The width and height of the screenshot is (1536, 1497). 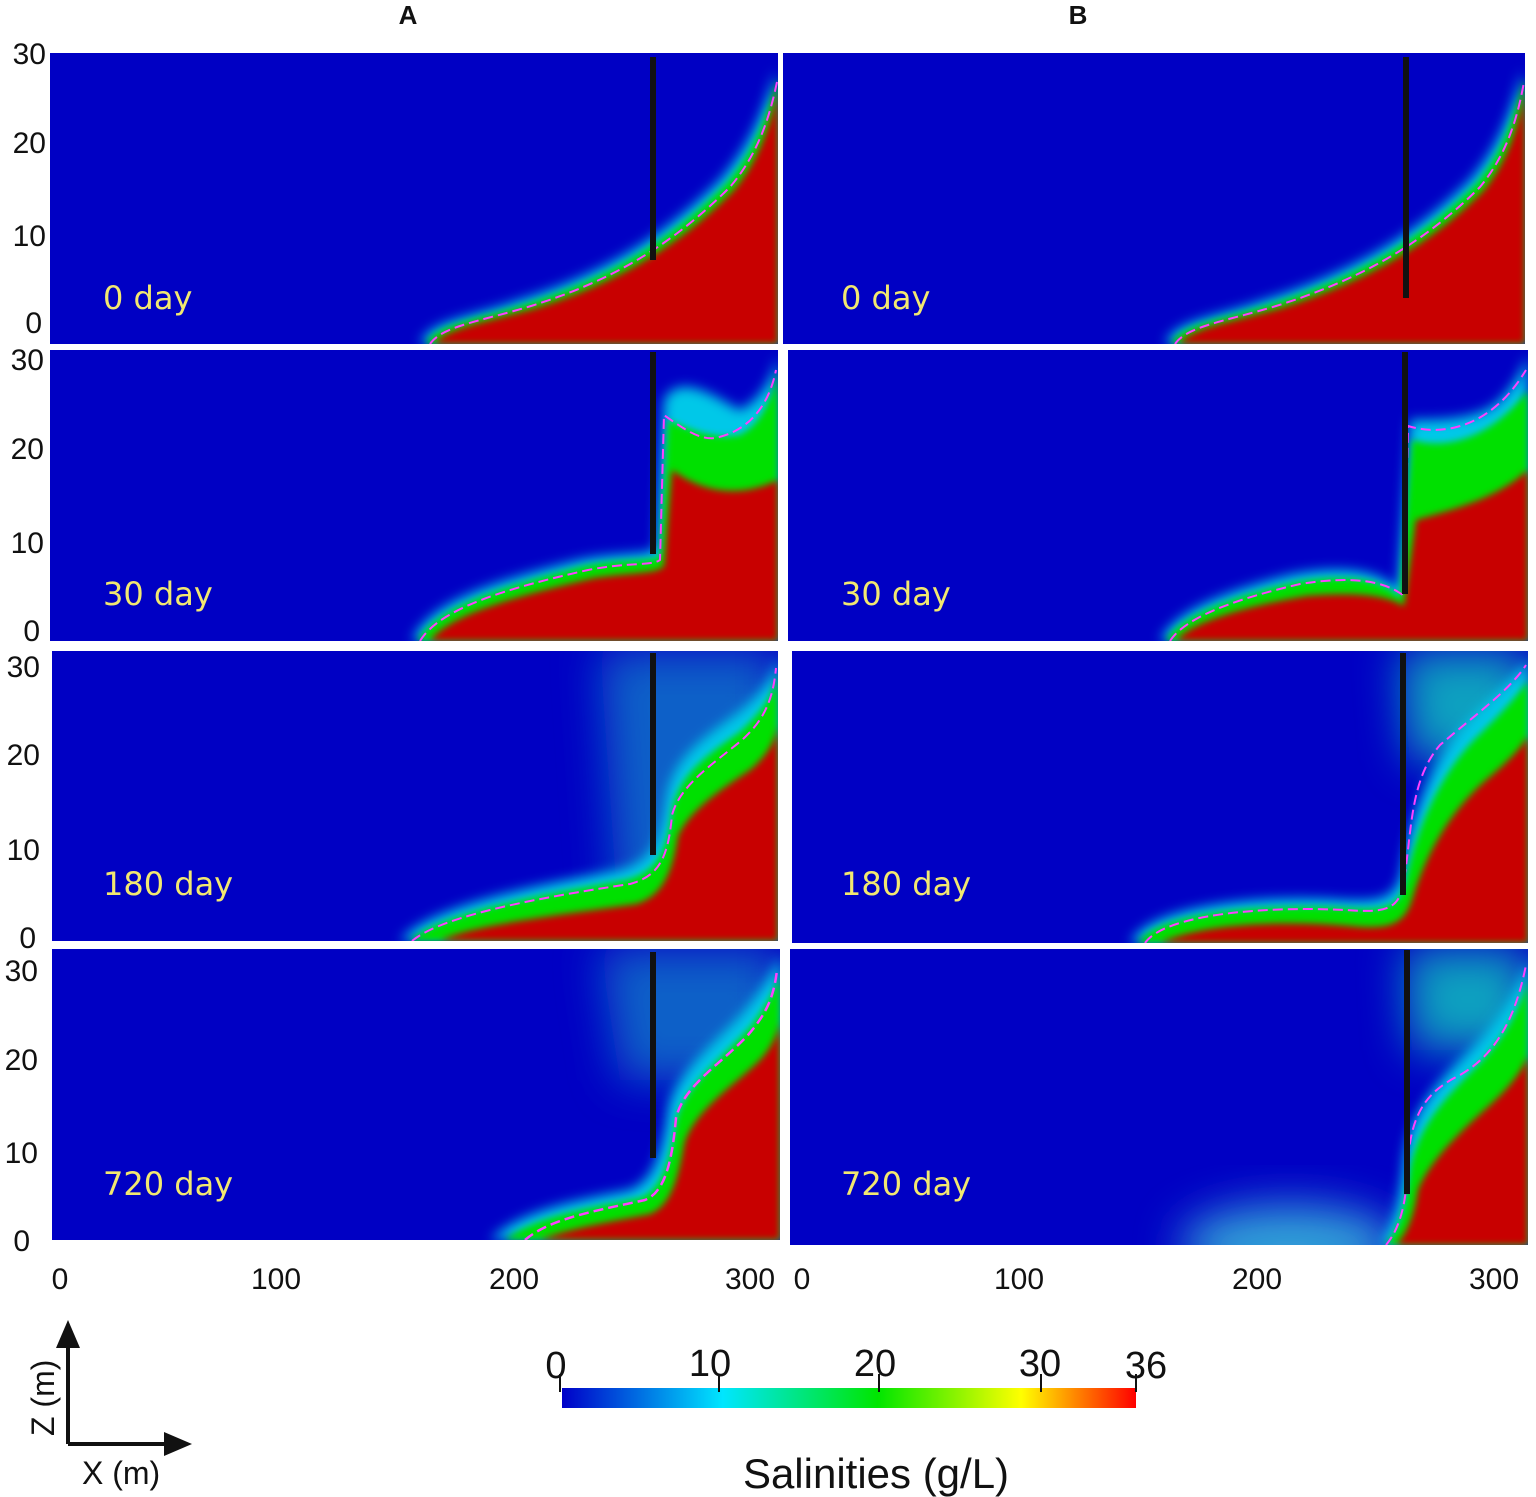 I want to click on panel-a-720-day, so click(x=416, y=1094).